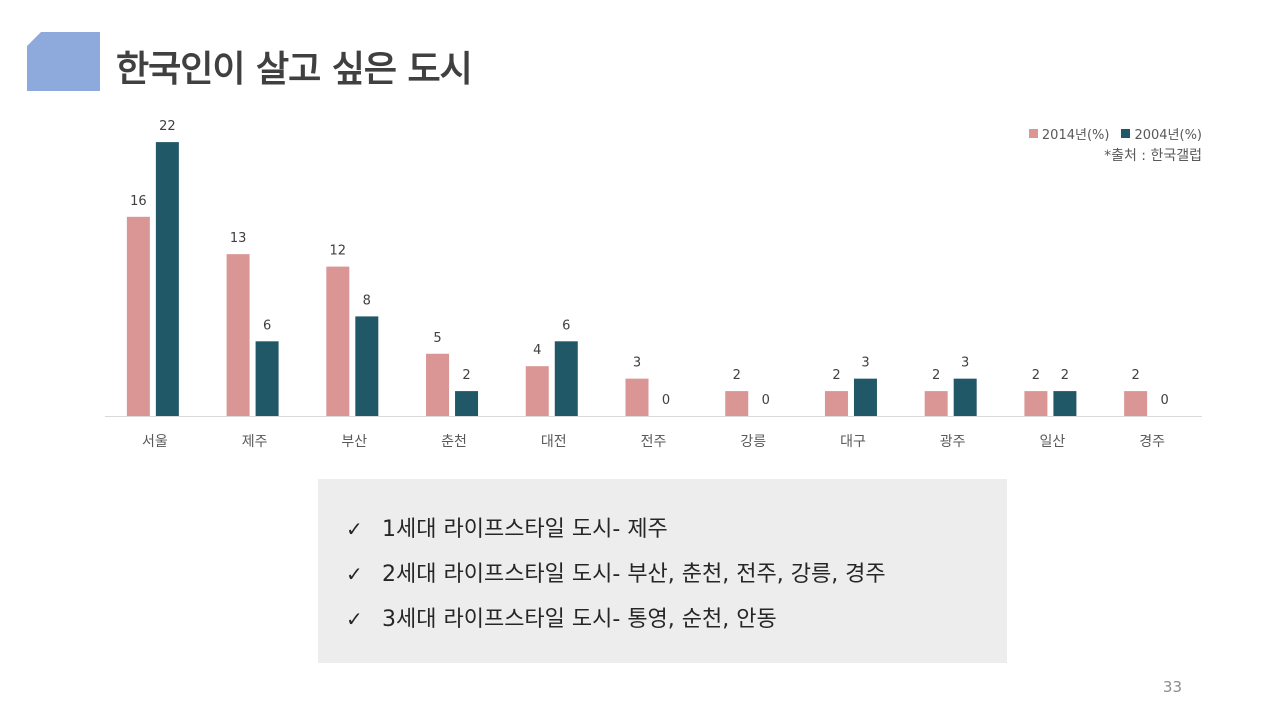  What do you see at coordinates (753, 442) in the screenshot?
I see `x-tick-label: 강릉` at bounding box center [753, 442].